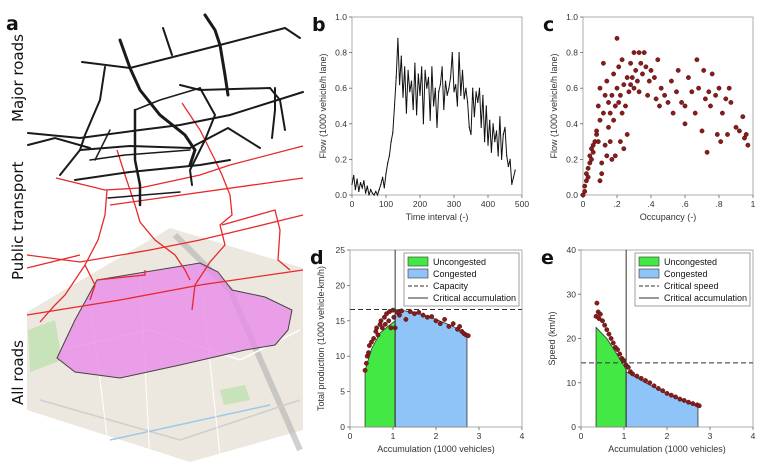 The height and width of the screenshot is (468, 768). I want to click on congested-region, so click(662, 399).